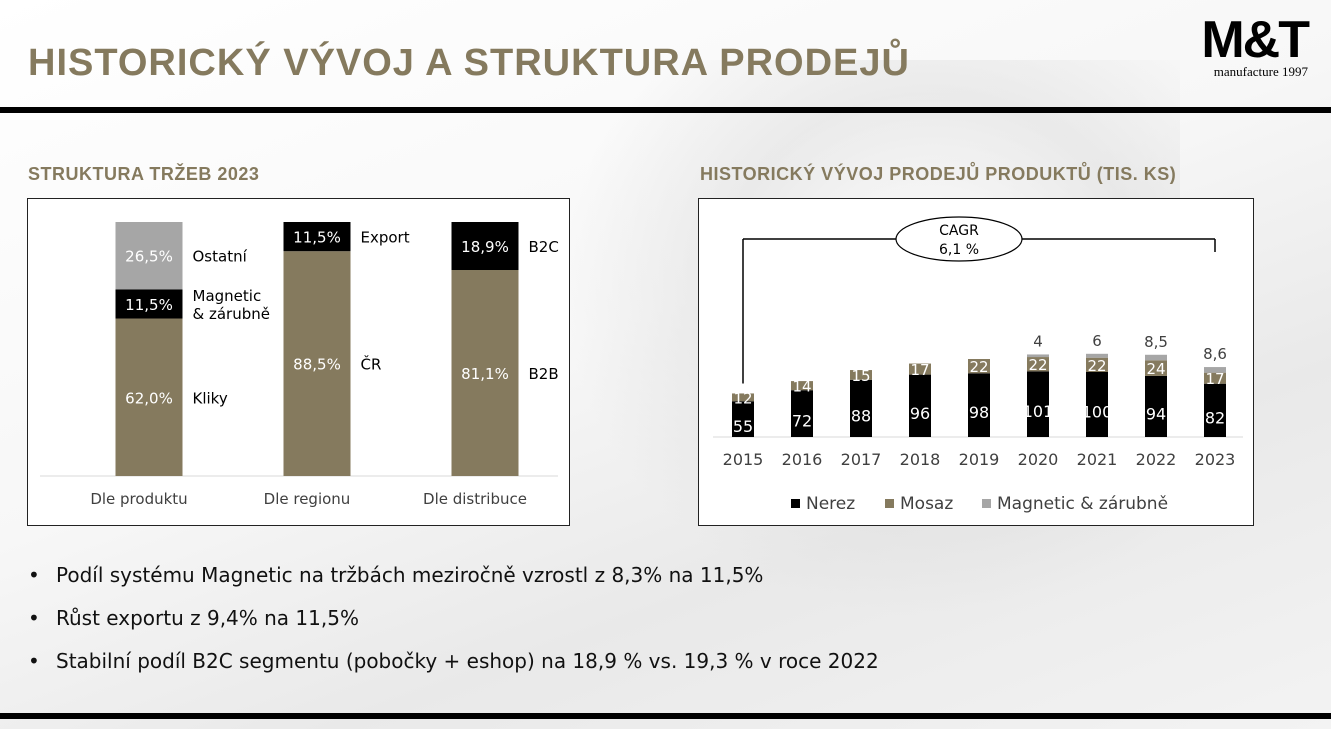 The width and height of the screenshot is (1331, 729). What do you see at coordinates (475, 499) in the screenshot?
I see `category-label: Dle distribuce` at bounding box center [475, 499].